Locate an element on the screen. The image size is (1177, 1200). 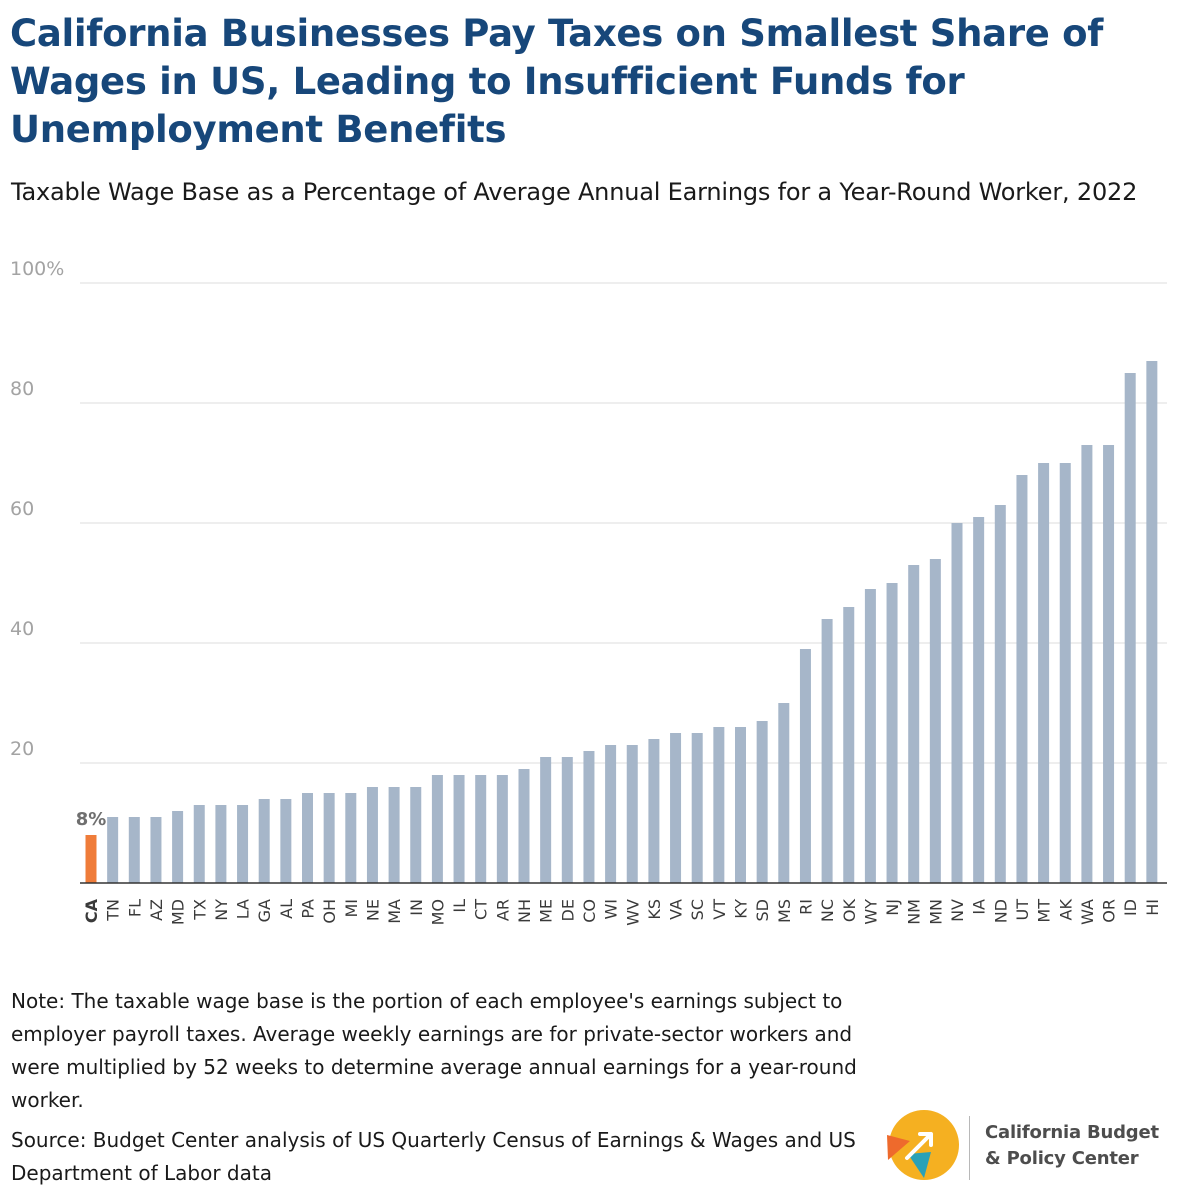
x-tick-label: OR is located at coordinates (1109, 911).